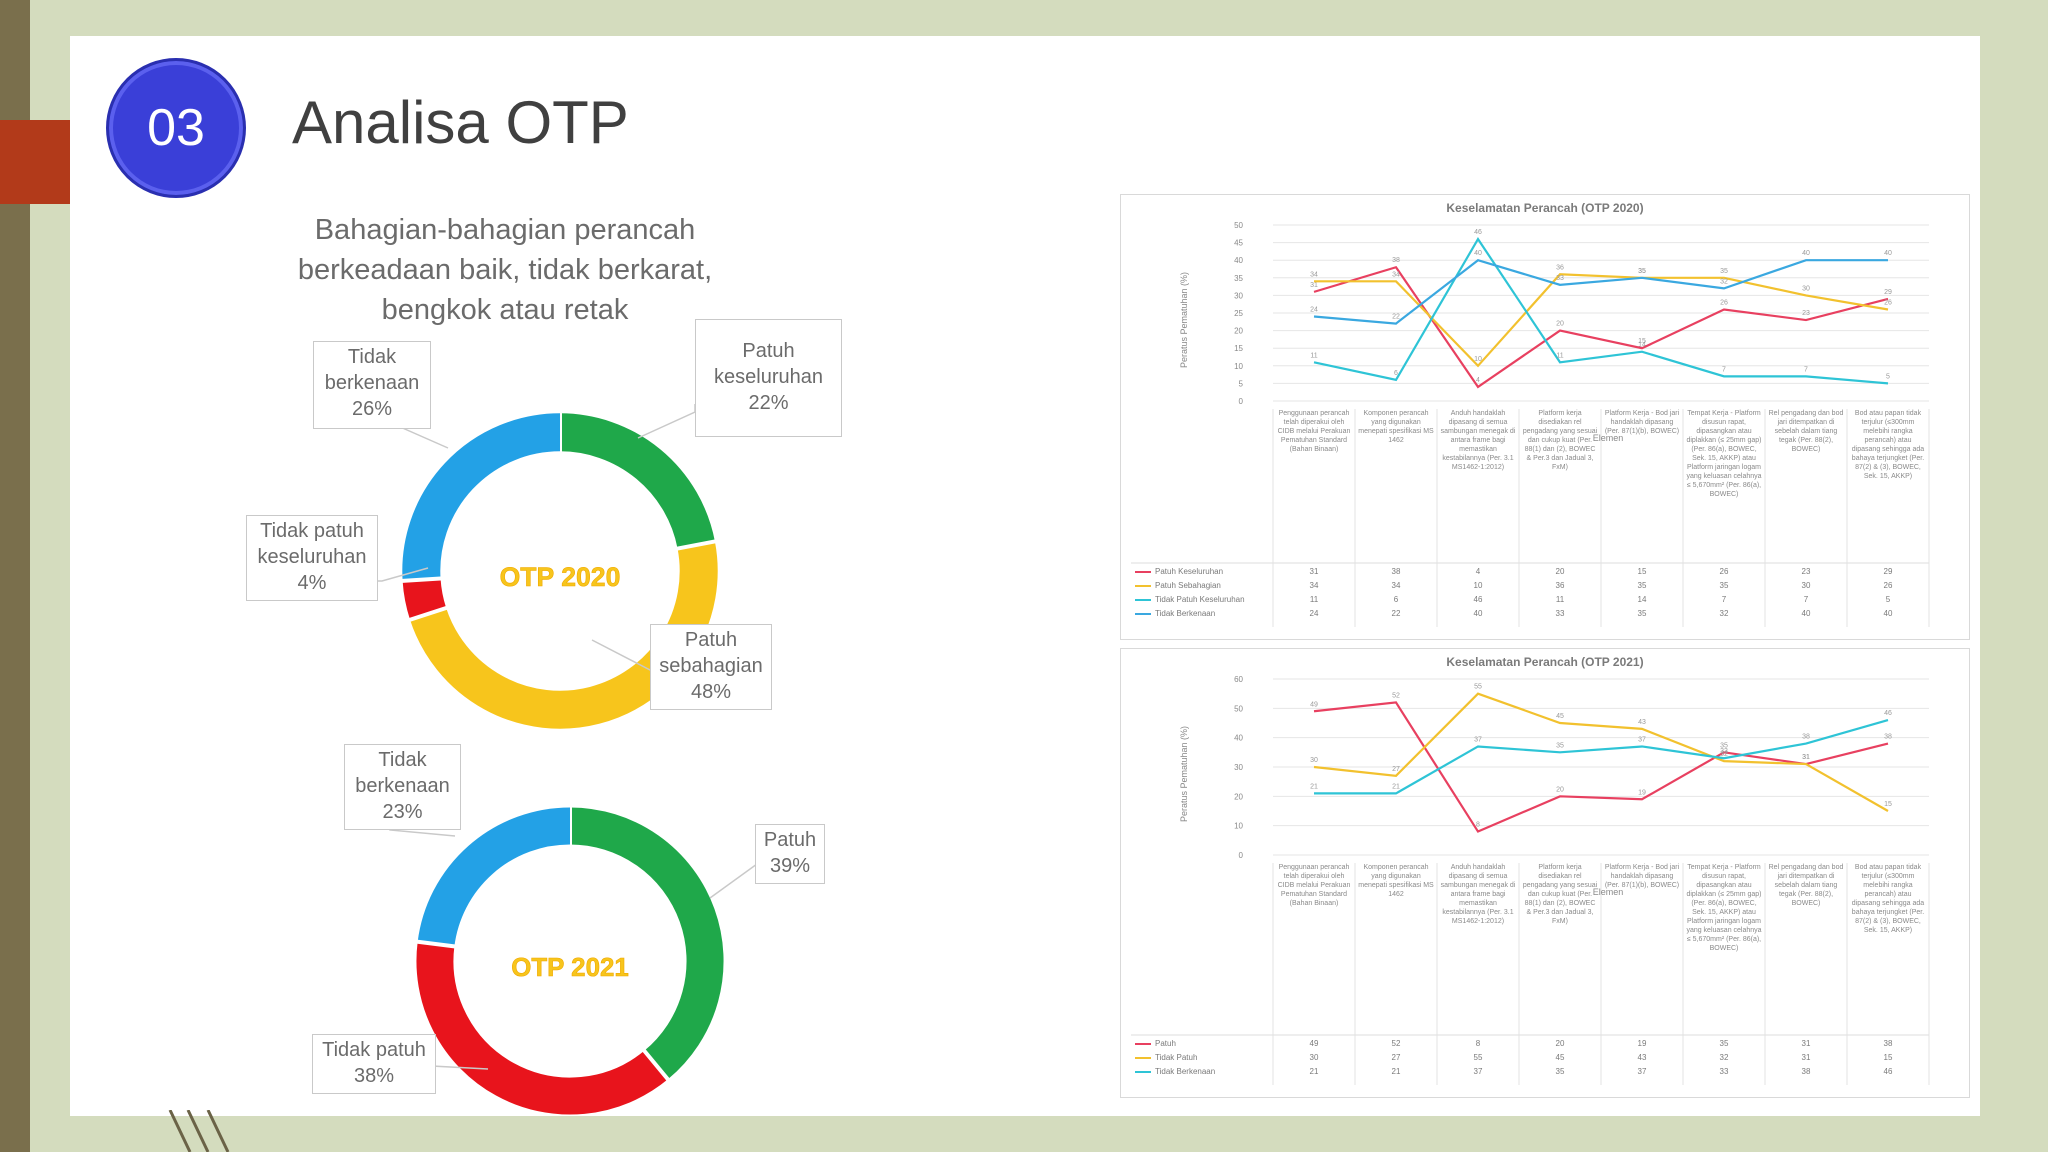 This screenshot has height=1152, width=2048. What do you see at coordinates (1238, 313) in the screenshot?
I see `y-tick-label: 25` at bounding box center [1238, 313].